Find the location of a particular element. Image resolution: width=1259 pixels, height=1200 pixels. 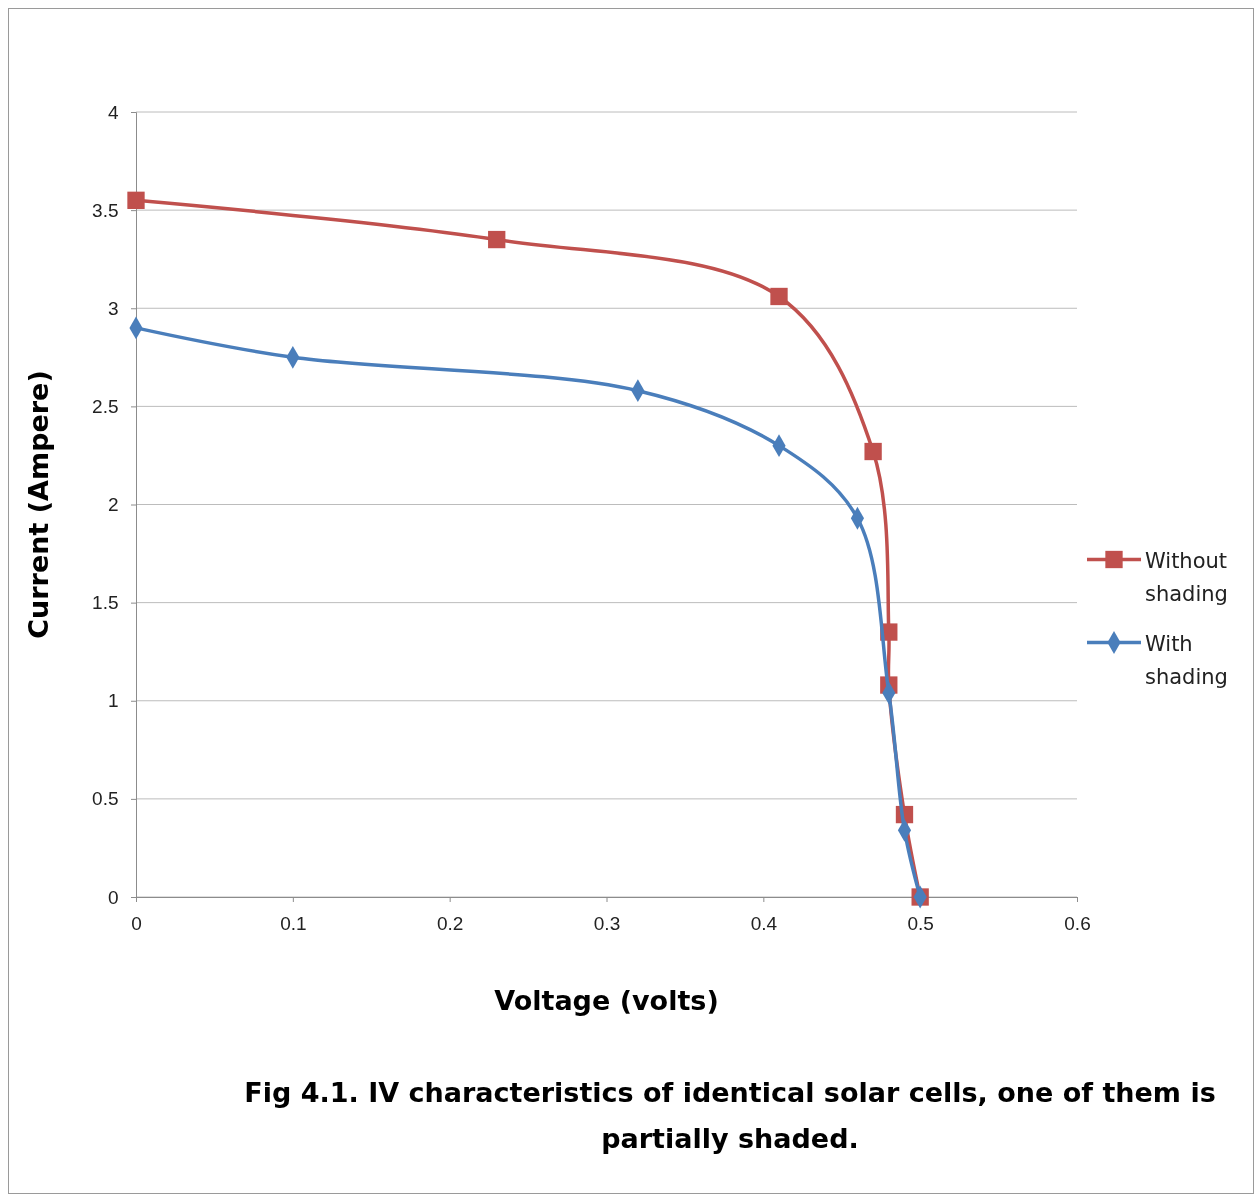

x-tick-label: 0 is located at coordinates (136, 923).